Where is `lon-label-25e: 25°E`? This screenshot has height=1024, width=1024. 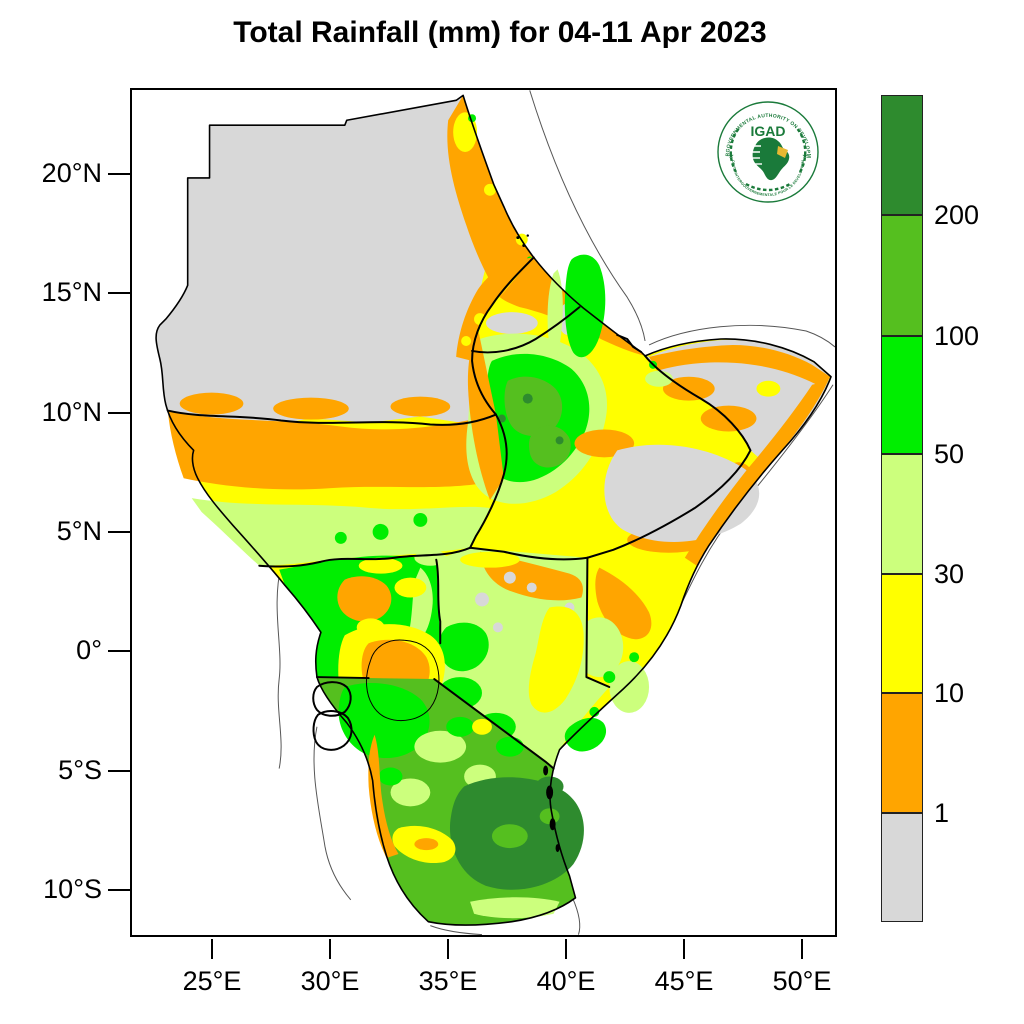
lon-label-25e: 25°E is located at coordinates (212, 981).